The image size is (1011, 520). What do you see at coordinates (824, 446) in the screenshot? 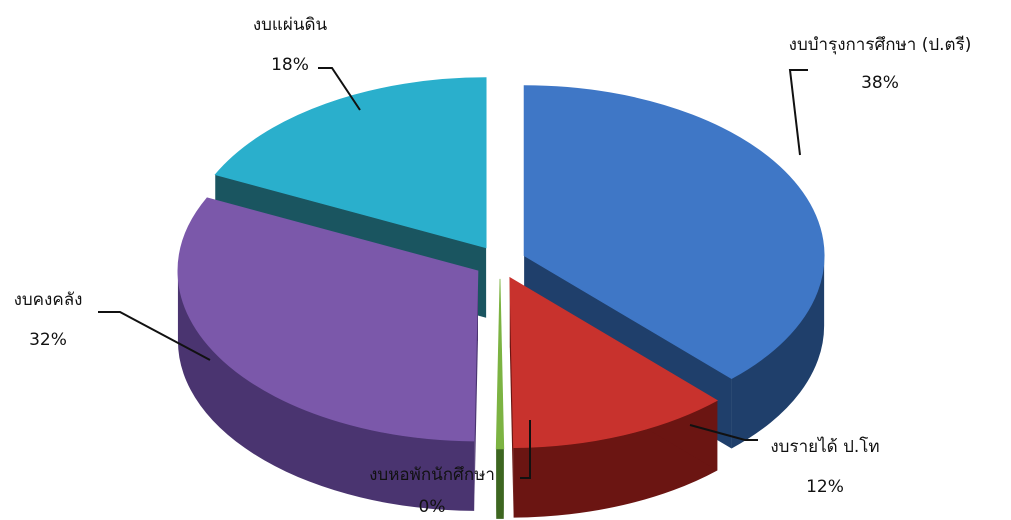
I see `slice-label-name-1: งบรายได้ ป.โท` at bounding box center [824, 446].